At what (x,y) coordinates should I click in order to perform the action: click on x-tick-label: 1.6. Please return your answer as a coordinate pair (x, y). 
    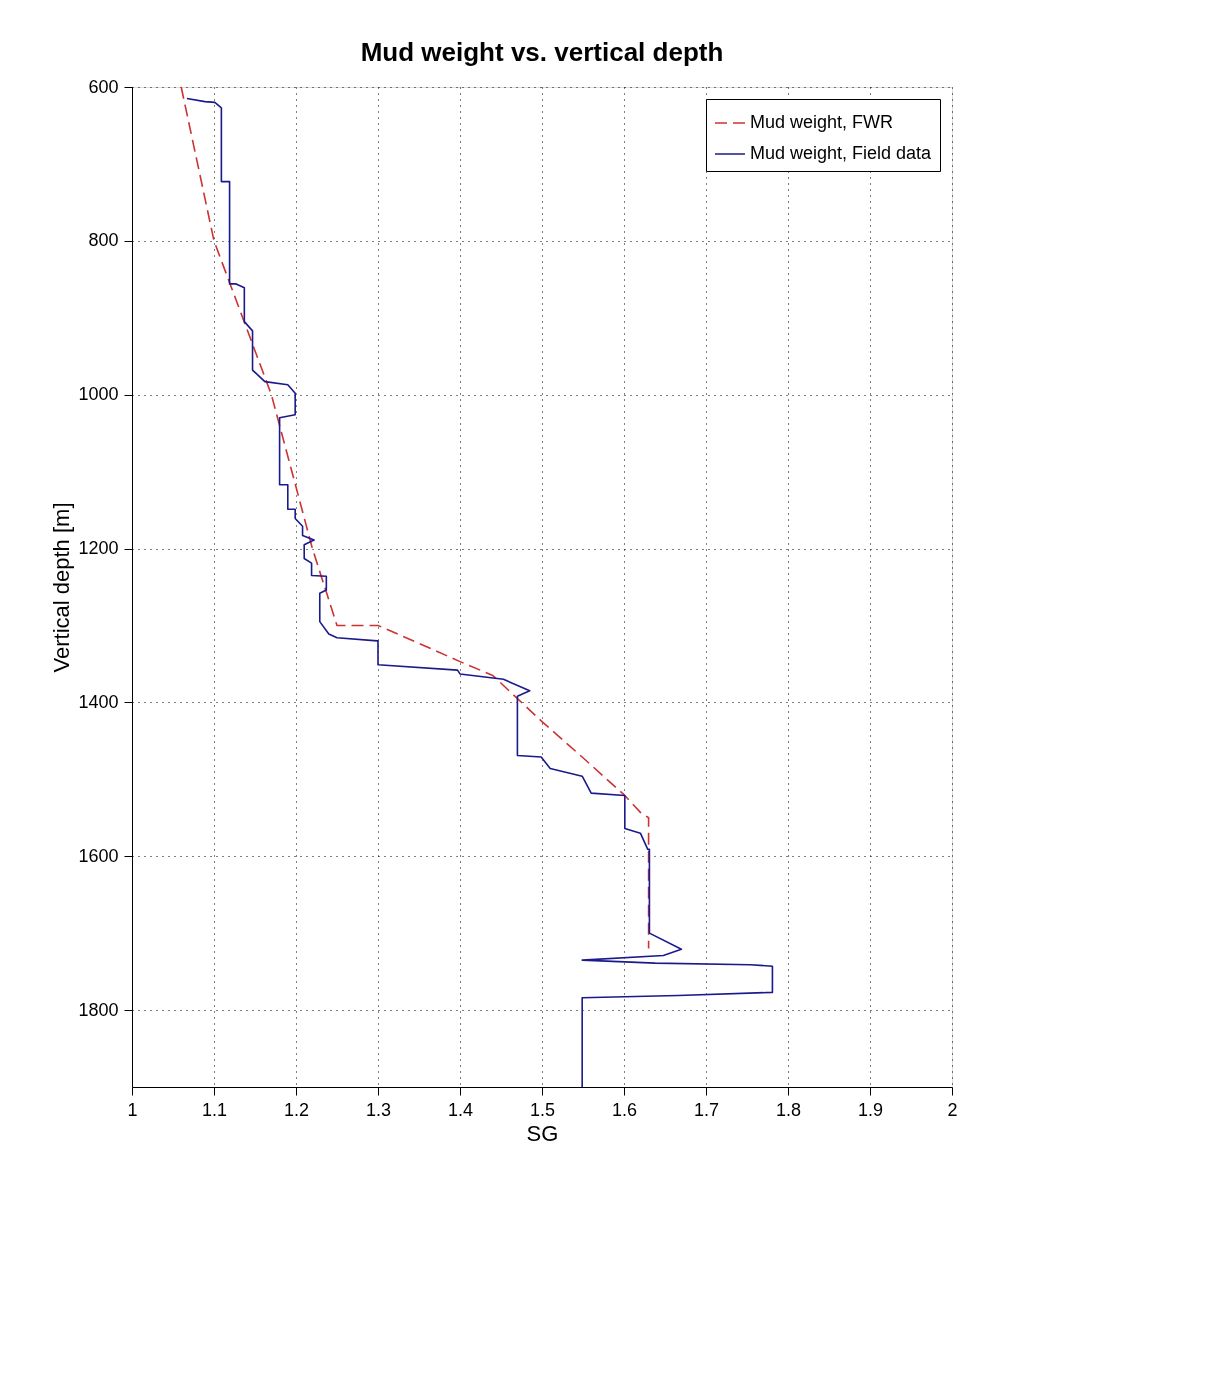
    Looking at the image, I should click on (624, 1109).